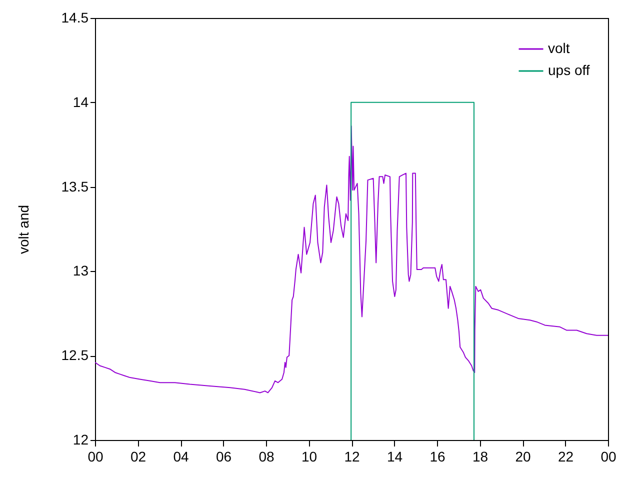 Image resolution: width=640 pixels, height=480 pixels. What do you see at coordinates (75, 355) in the screenshot?
I see `y-tick-label: 12.5` at bounding box center [75, 355].